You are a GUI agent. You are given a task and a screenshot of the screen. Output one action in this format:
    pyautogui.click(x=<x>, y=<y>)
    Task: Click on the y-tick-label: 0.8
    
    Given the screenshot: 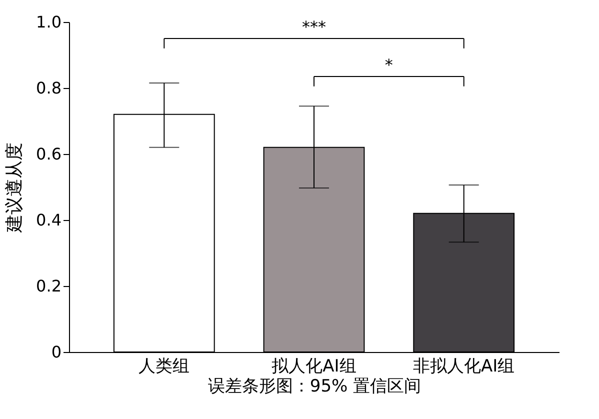 What is the action you would take?
    pyautogui.click(x=49, y=88)
    